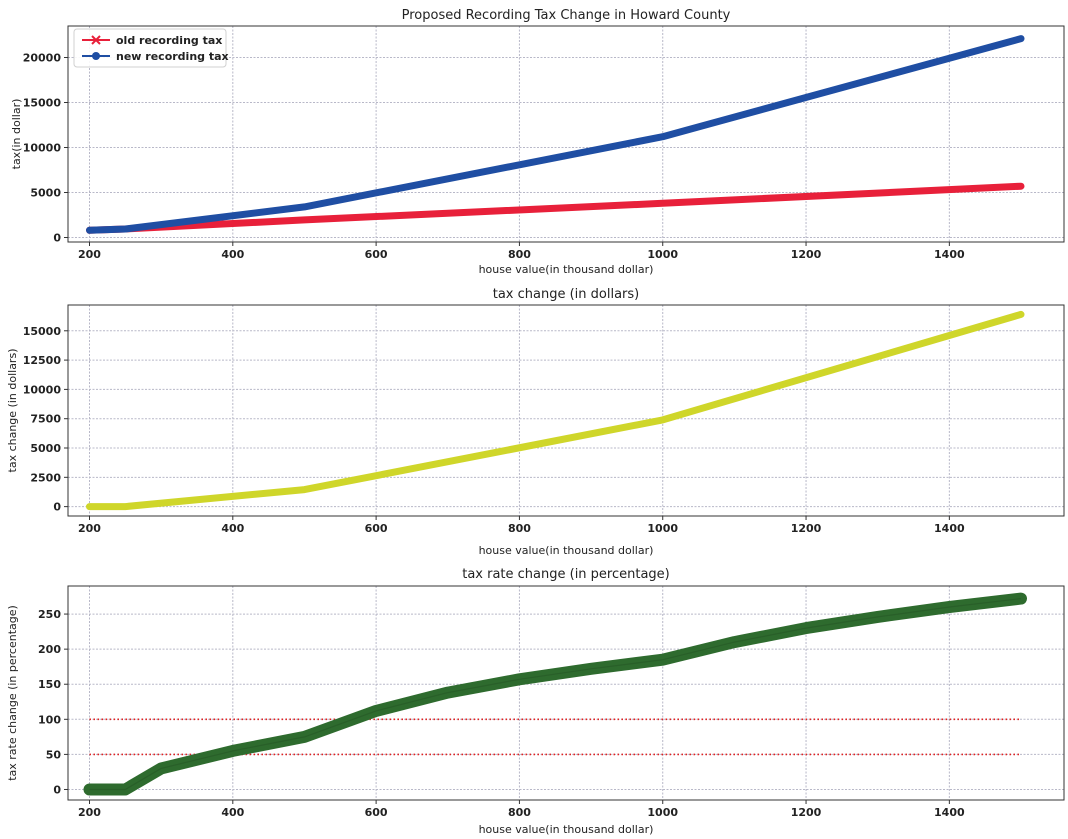 The image size is (1068, 839). What do you see at coordinates (49, 719) in the screenshot?
I see `y-tick-label: 100` at bounding box center [49, 719].